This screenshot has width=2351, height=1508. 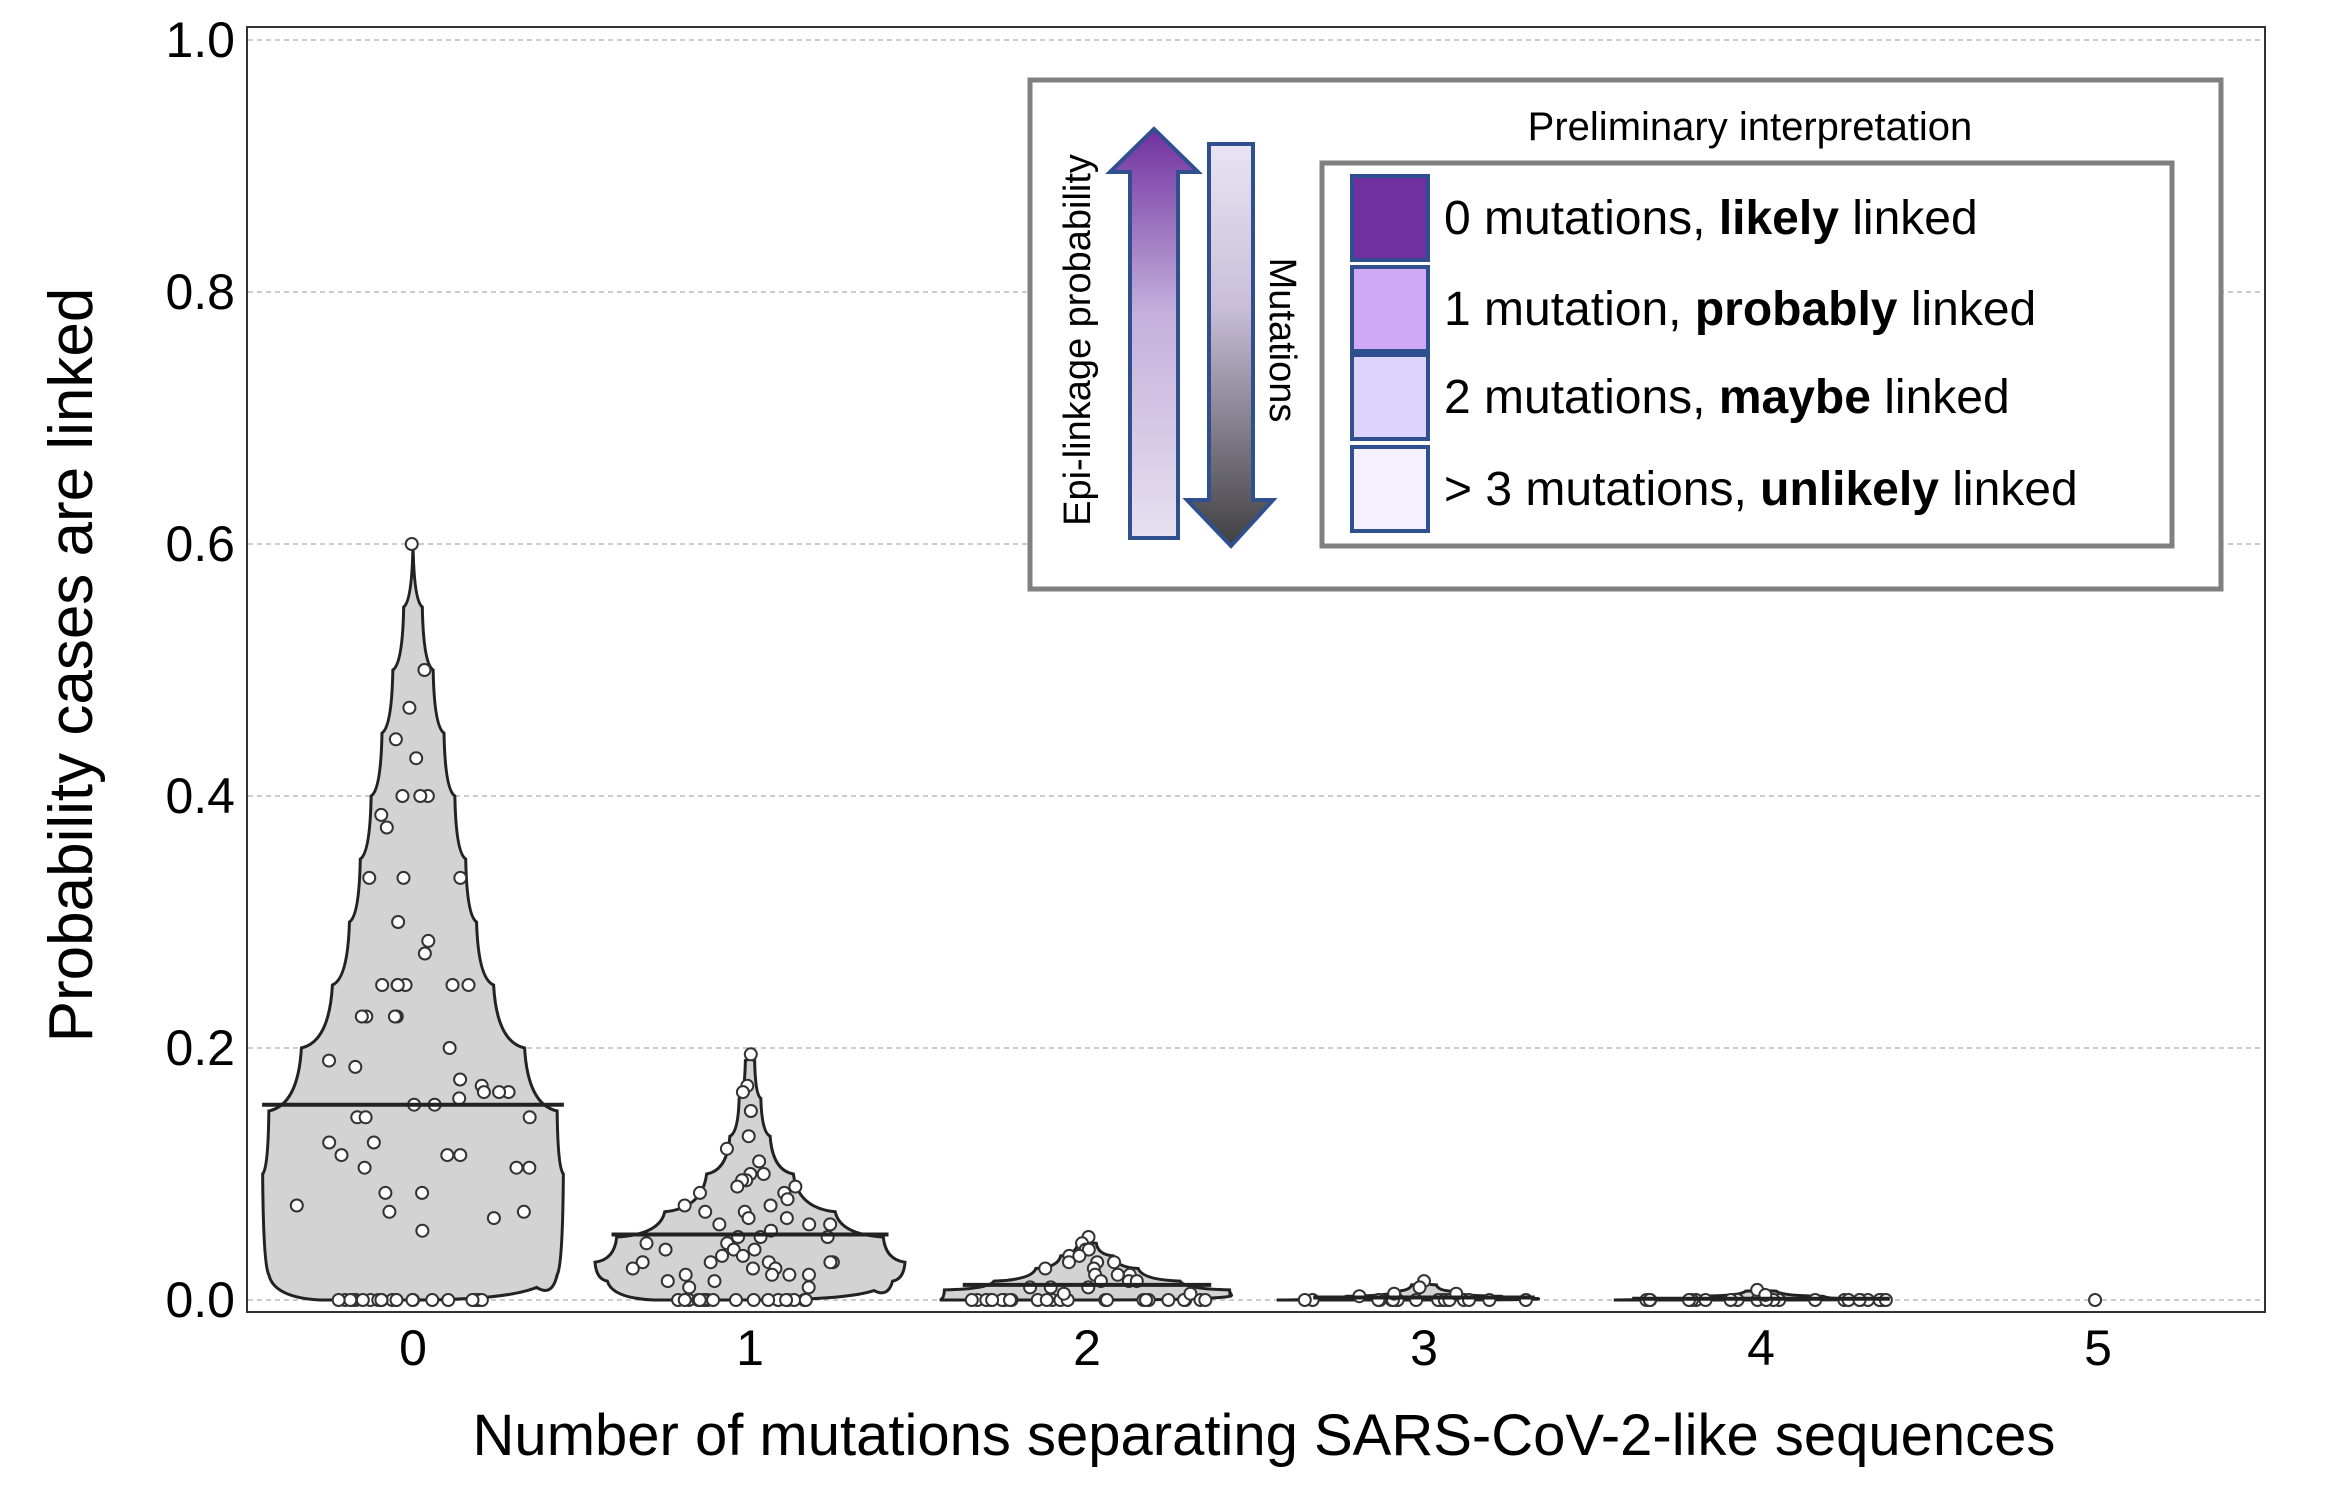 I want to click on y-axis-label: Probability cases are linked, so click(x=71, y=665).